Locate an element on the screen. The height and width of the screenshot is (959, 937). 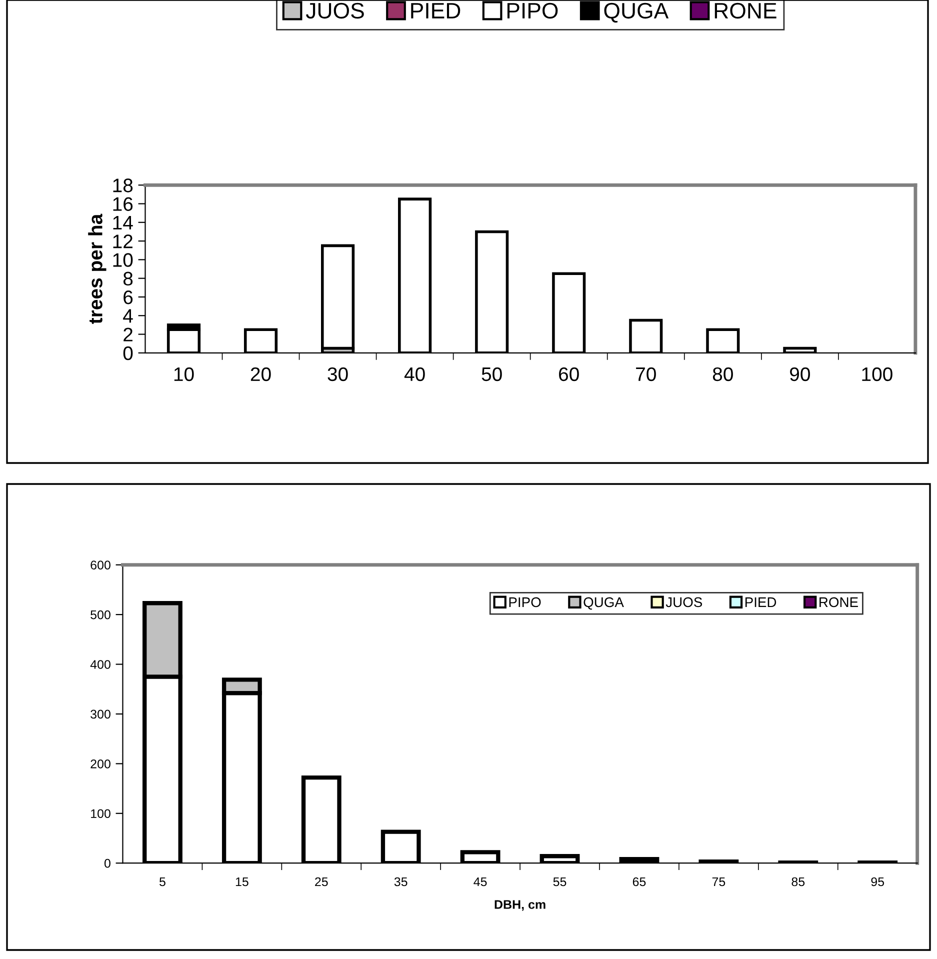
x-tick-label: 65 is located at coordinates (639, 881).